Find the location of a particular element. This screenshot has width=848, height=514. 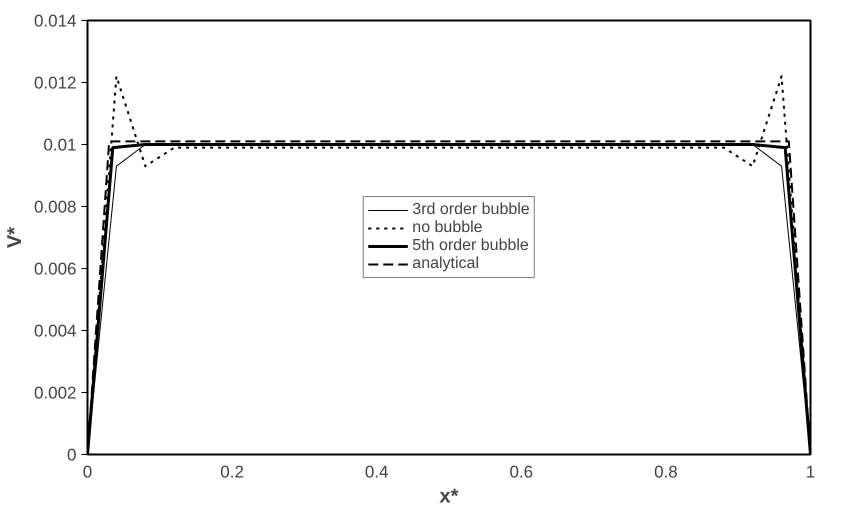

x-tick-label: 0.8 is located at coordinates (666, 472).